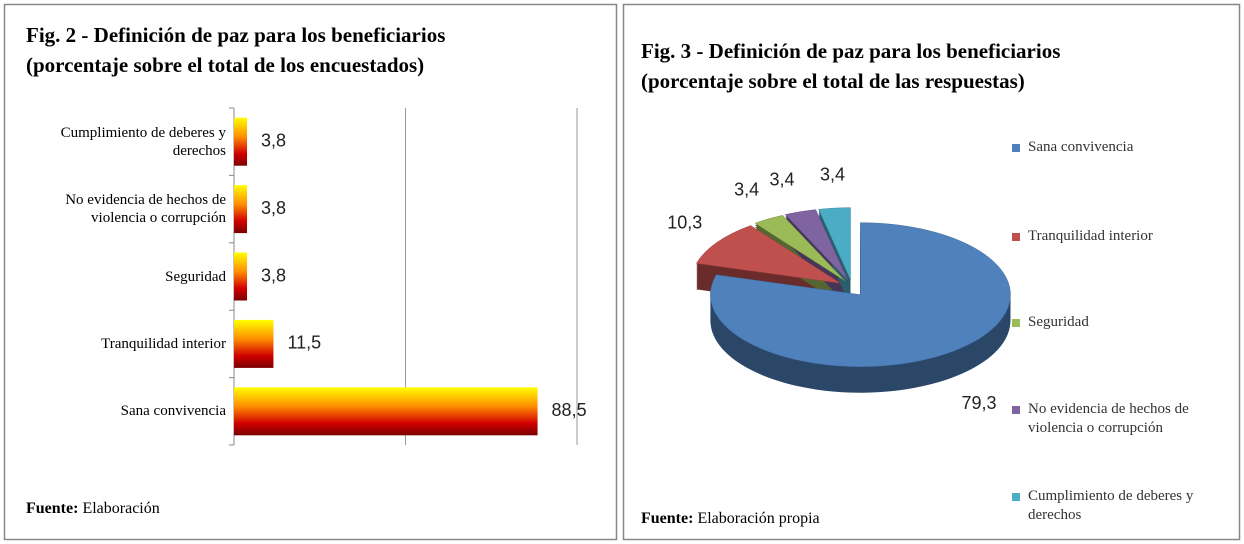 The image size is (1244, 544). I want to click on source-text: Elaboración, so click(119, 508).